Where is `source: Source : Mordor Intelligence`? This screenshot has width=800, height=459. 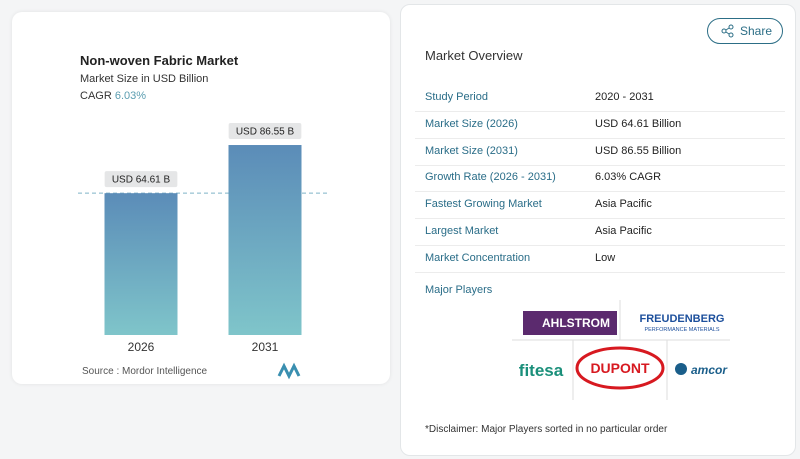
source: Source : Mordor Intelligence is located at coordinates (145, 371).